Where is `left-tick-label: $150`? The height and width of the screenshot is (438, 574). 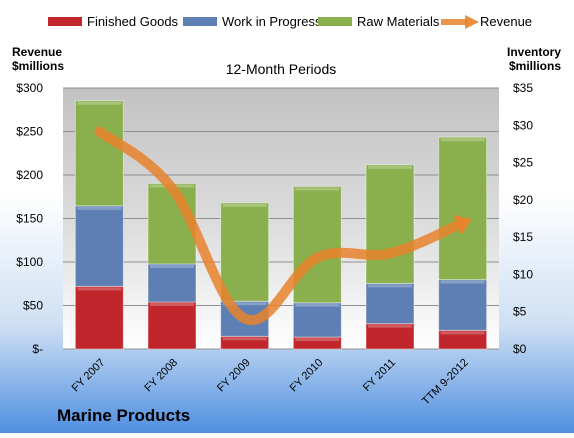
left-tick-label: $150 is located at coordinates (29, 219).